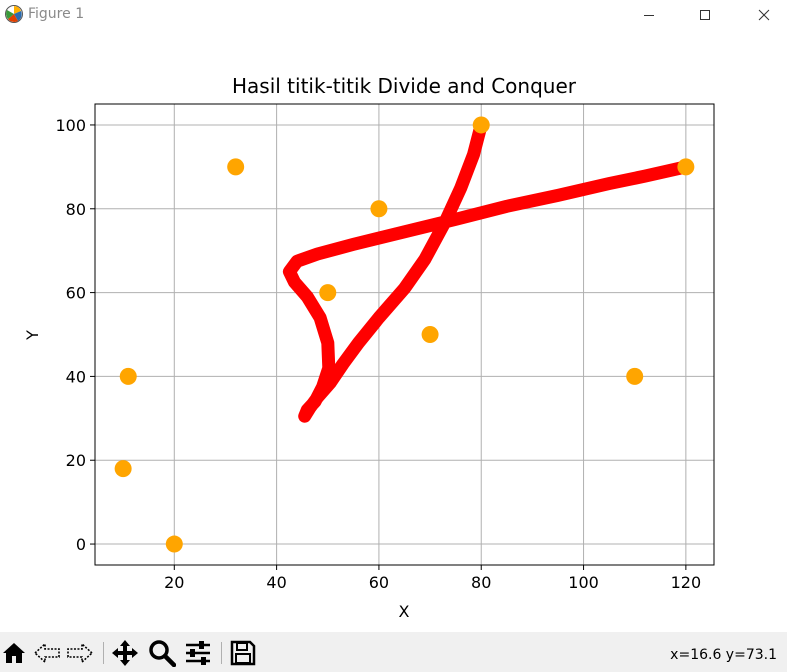 The image size is (787, 672). I want to click on x-tick-label: 120, so click(686, 582).